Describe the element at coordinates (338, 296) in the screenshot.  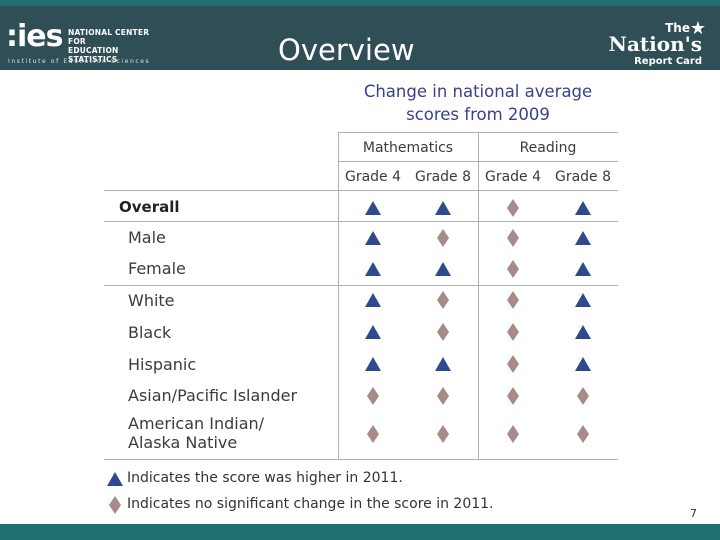
I see `rule-left` at that location.